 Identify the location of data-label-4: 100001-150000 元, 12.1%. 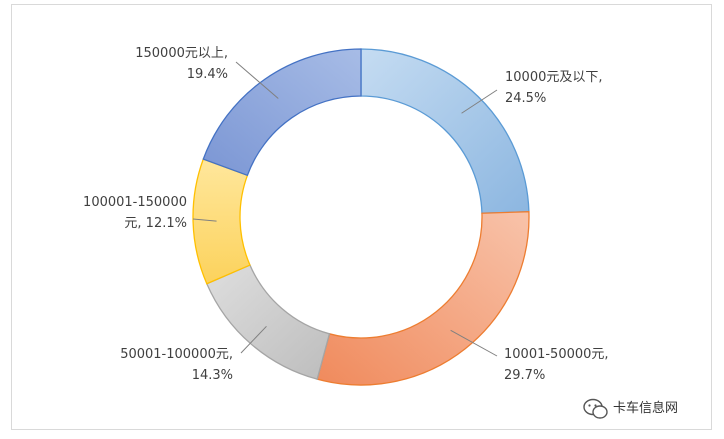
(135, 213).